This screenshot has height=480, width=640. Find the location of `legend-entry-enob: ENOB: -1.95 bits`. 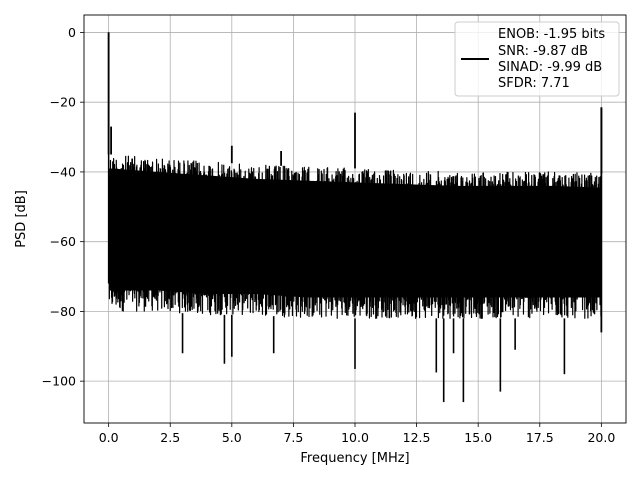

legend-entry-enob: ENOB: -1.95 bits is located at coordinates (551, 34).